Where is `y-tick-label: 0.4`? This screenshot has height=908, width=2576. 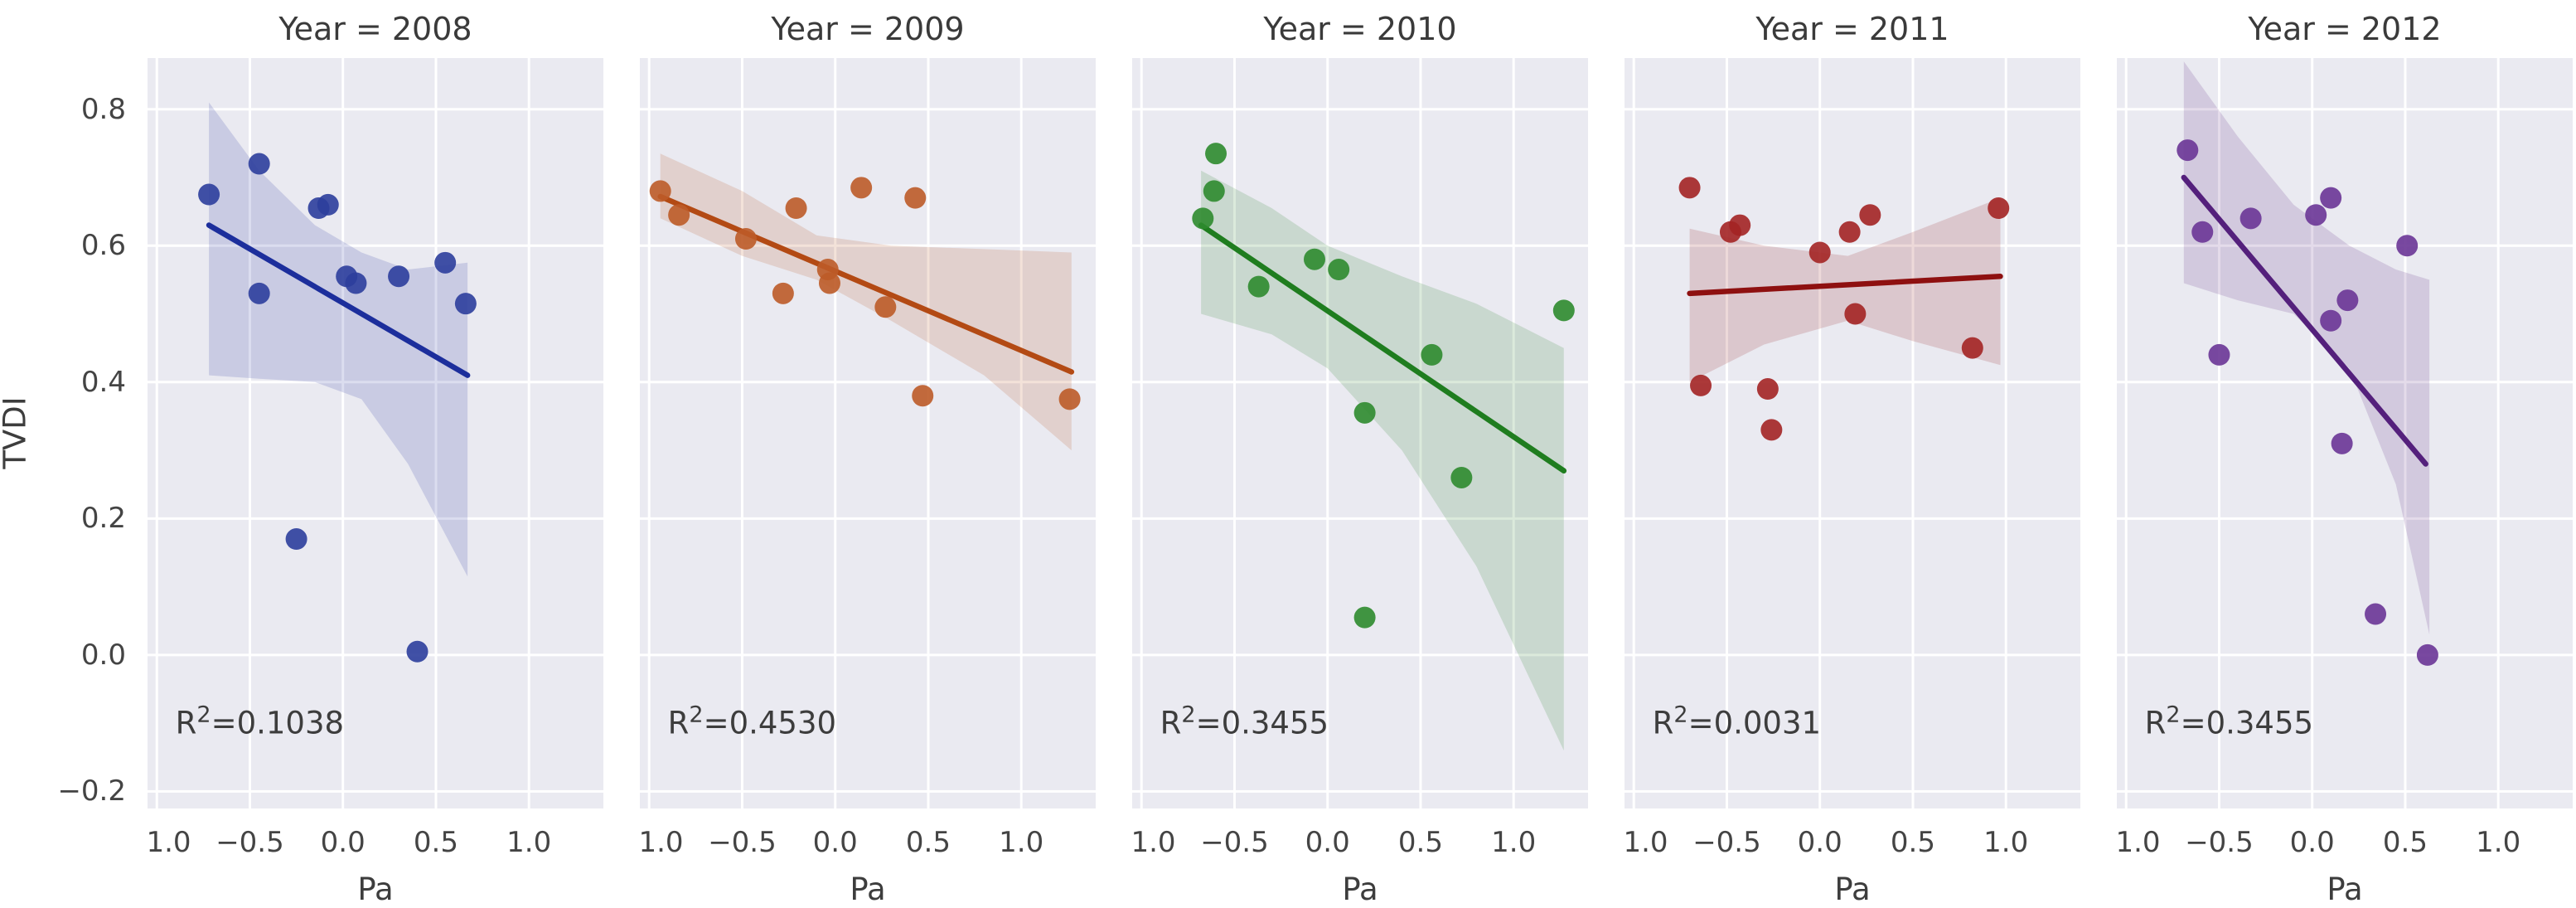 y-tick-label: 0.4 is located at coordinates (103, 382).